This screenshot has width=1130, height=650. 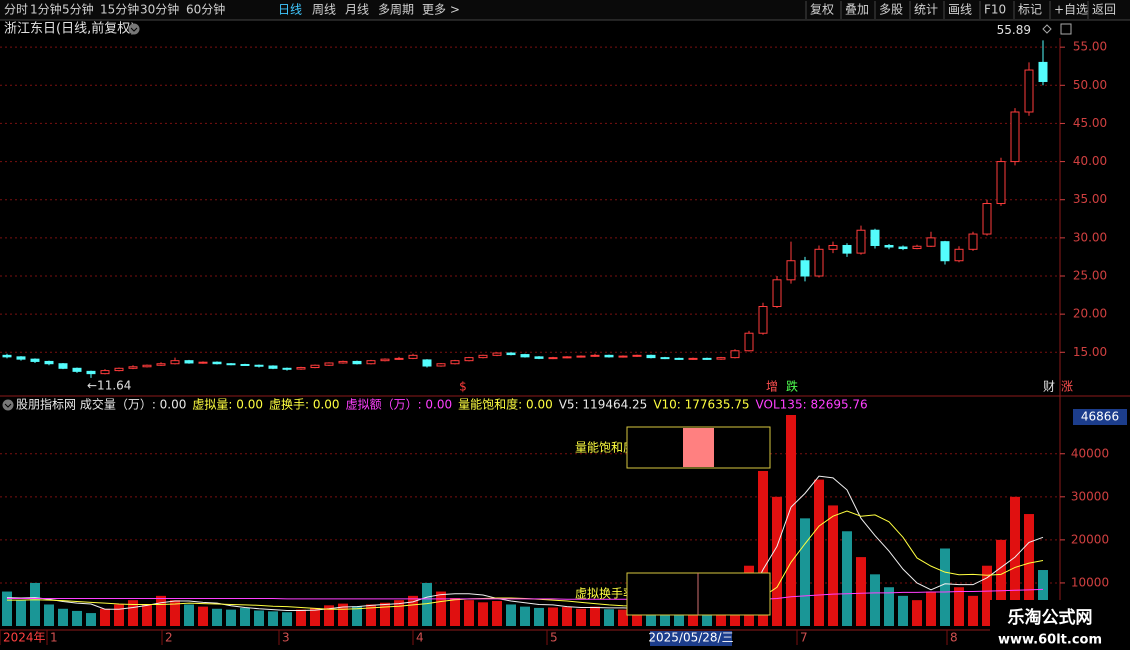 What do you see at coordinates (396, 10) in the screenshot?
I see `toolbar-item: 多周期` at bounding box center [396, 10].